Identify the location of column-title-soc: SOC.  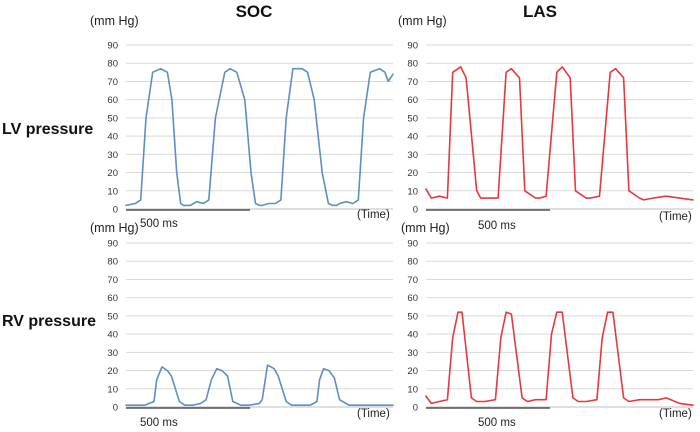
(254, 11).